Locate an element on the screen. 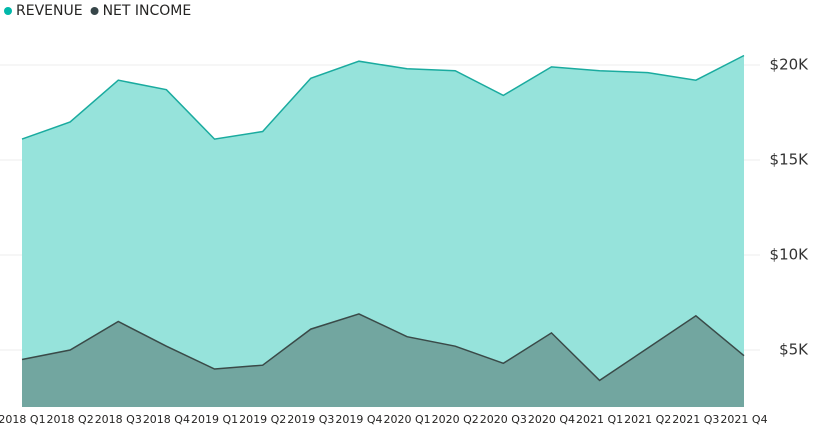 The image size is (831, 428). x-tick-label: 2018 Q4 is located at coordinates (166, 419).